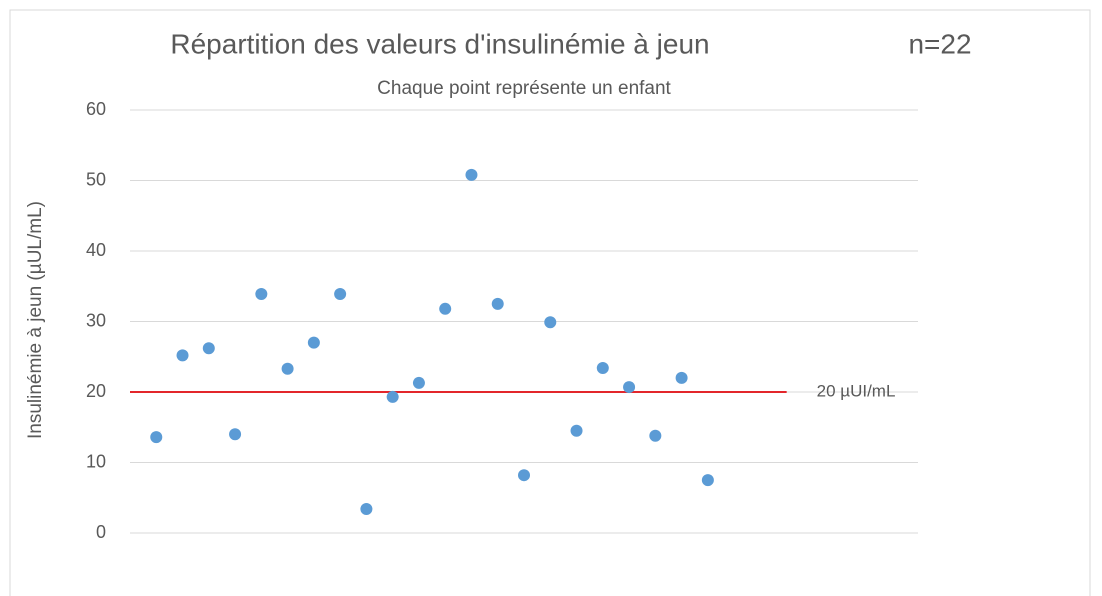 The image size is (1102, 596). I want to click on y-tick-label: 10, so click(96, 461).